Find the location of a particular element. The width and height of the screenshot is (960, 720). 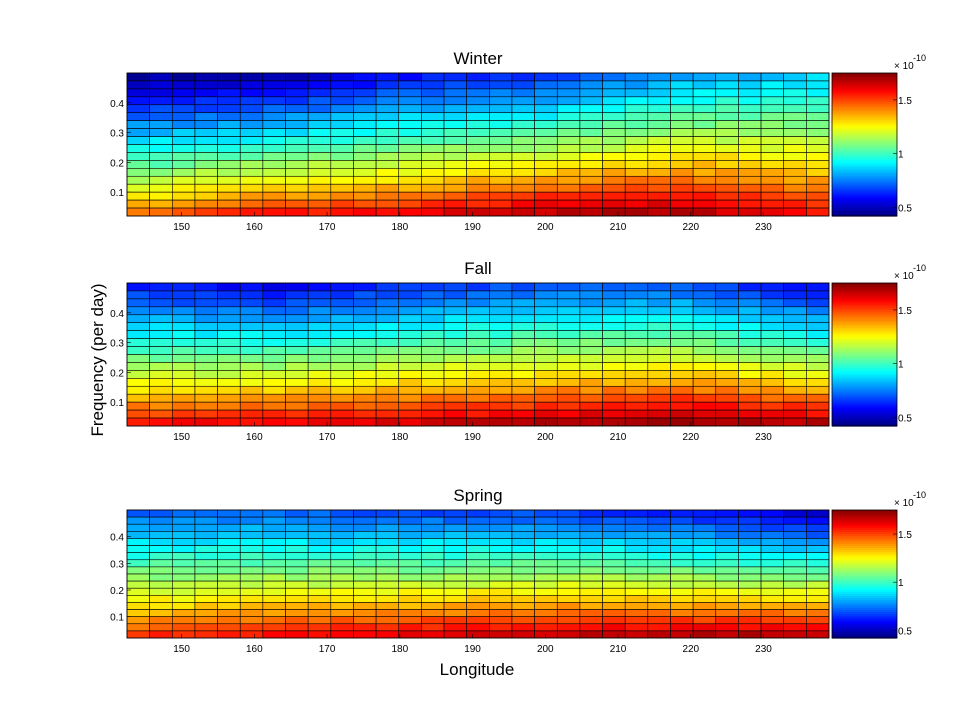

x-tick-label: 170 is located at coordinates (327, 649).